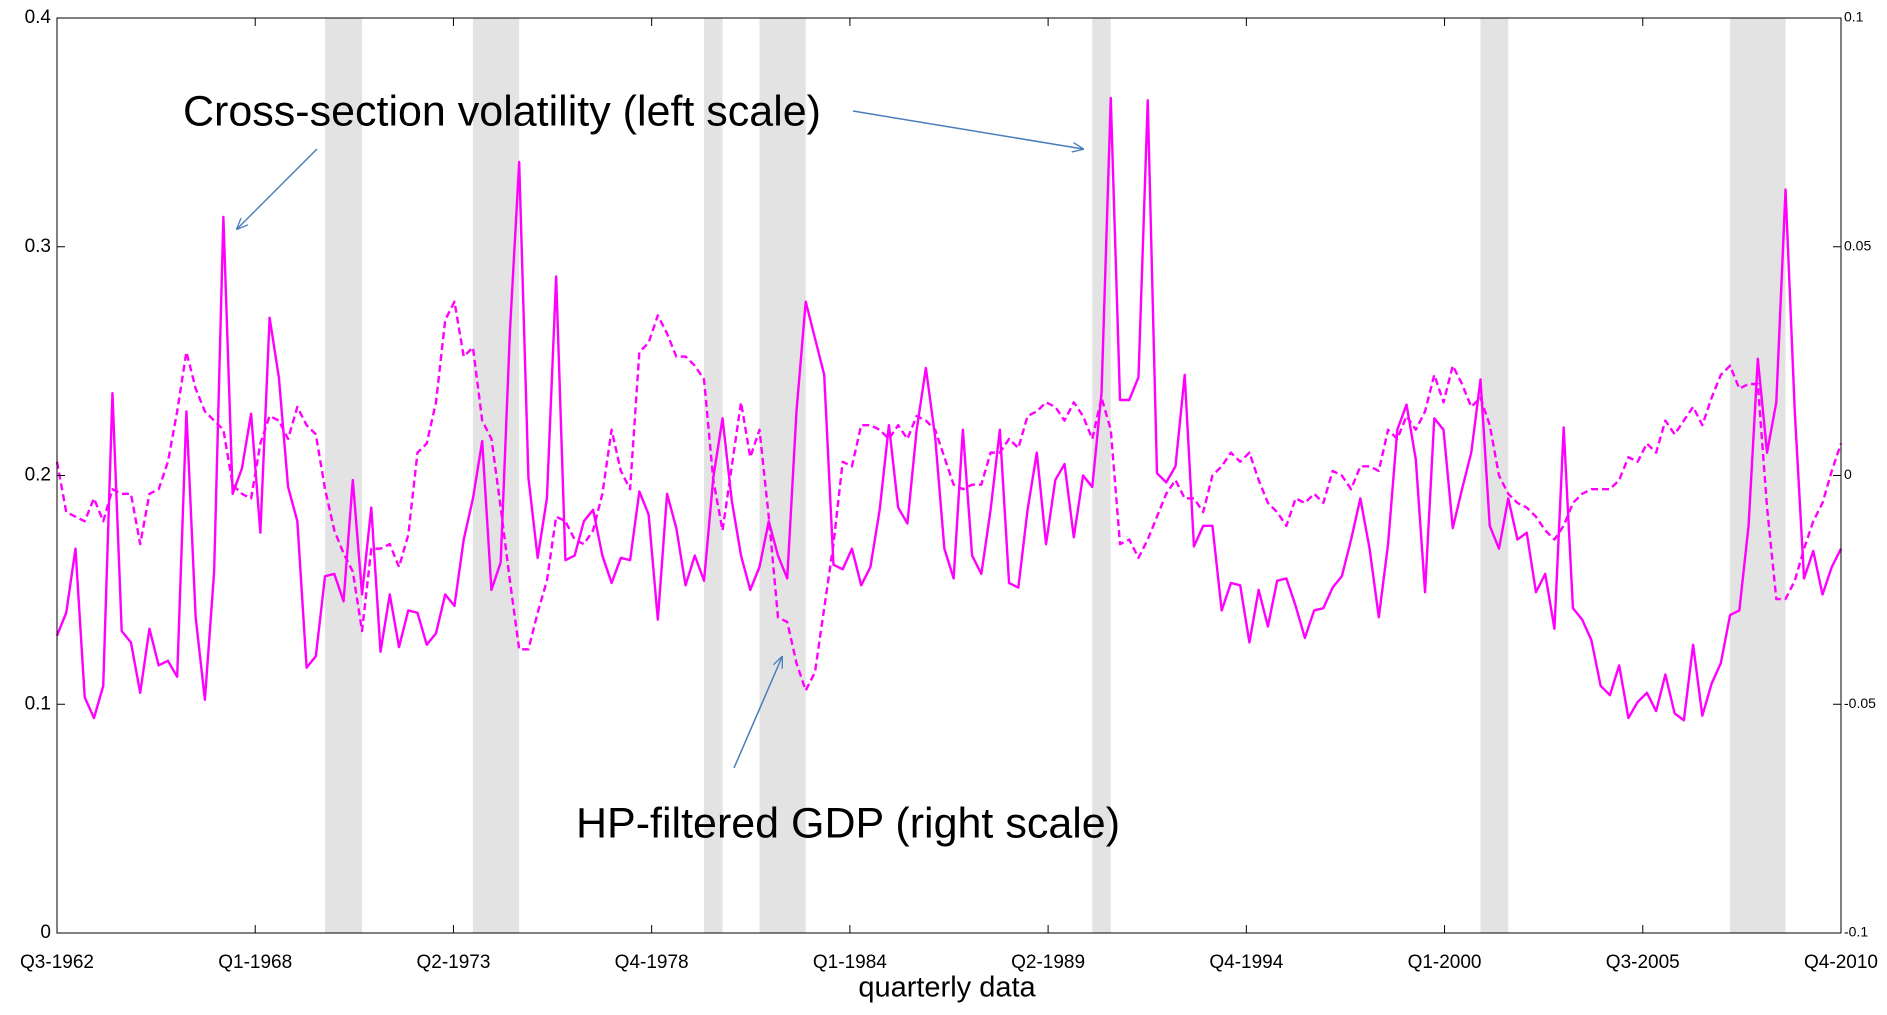 The width and height of the screenshot is (1887, 1015). What do you see at coordinates (453, 962) in the screenshot?
I see `x-tick-label: Q2-1973` at bounding box center [453, 962].